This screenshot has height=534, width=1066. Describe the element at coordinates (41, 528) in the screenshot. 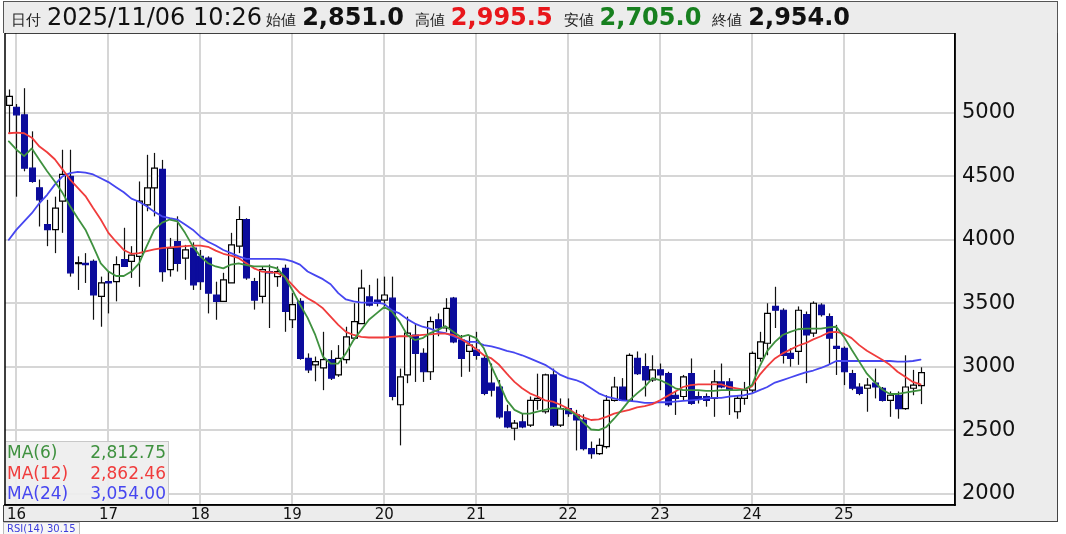

I see `text: RSI(14) 30.15` at that location.